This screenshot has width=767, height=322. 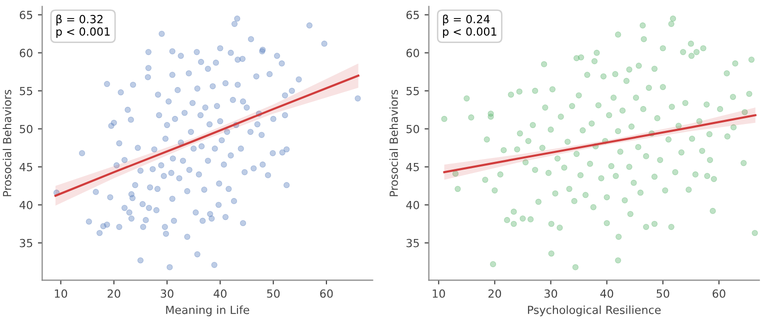 What do you see at coordinates (469, 26) in the screenshot?
I see `annotation: β = 0.24 p < 0.001` at bounding box center [469, 26].